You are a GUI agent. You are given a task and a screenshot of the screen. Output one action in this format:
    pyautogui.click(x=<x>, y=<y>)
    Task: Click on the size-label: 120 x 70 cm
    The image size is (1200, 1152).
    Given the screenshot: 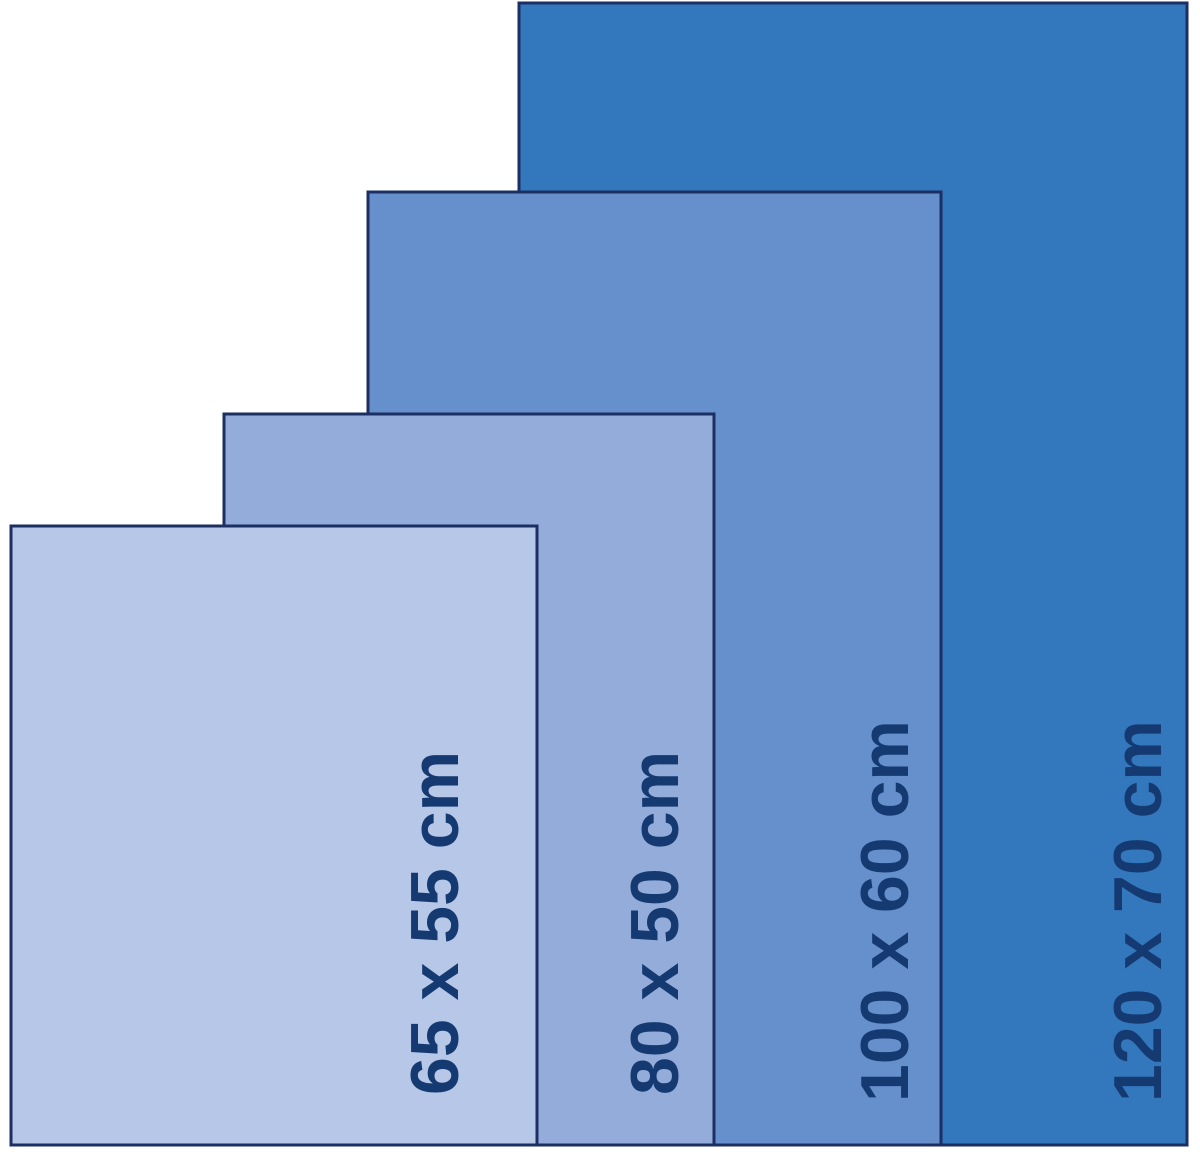 What is the action you would take?
    pyautogui.click(x=1138, y=911)
    